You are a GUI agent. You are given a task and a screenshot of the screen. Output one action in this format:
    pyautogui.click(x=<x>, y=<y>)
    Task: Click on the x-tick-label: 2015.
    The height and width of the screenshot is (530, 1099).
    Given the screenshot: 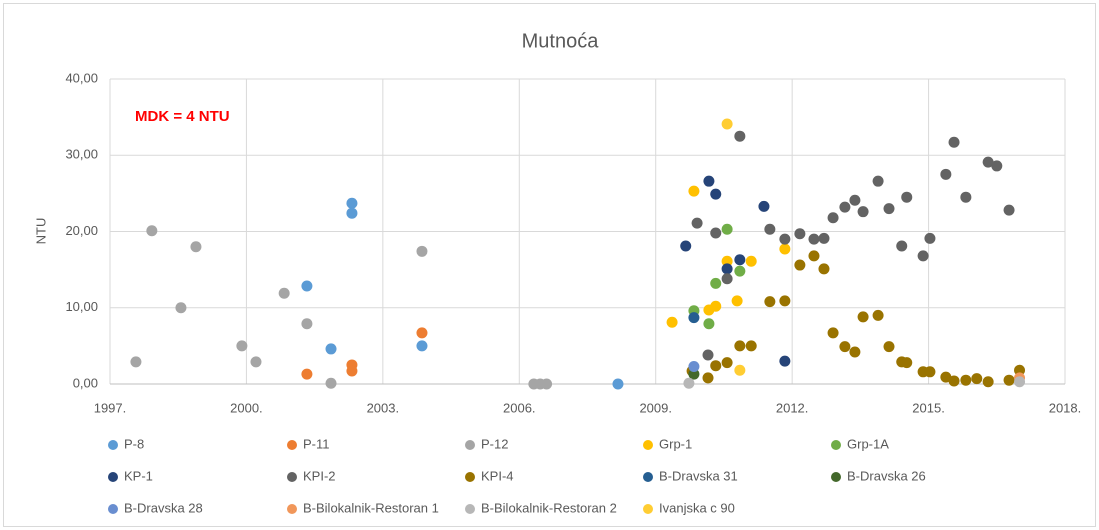 What is the action you would take?
    pyautogui.click(x=928, y=407)
    